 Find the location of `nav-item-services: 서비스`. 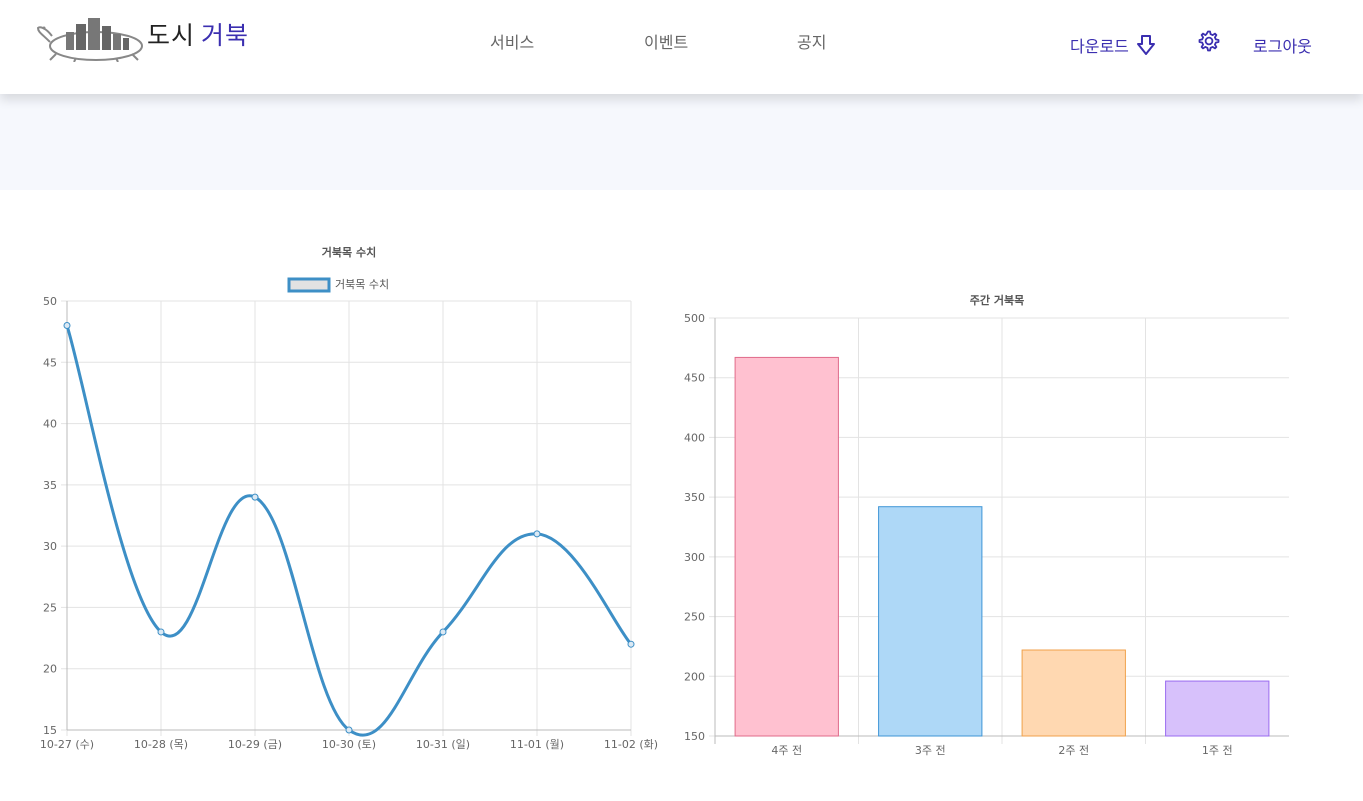

nav-item-services: 서비스 is located at coordinates (512, 42).